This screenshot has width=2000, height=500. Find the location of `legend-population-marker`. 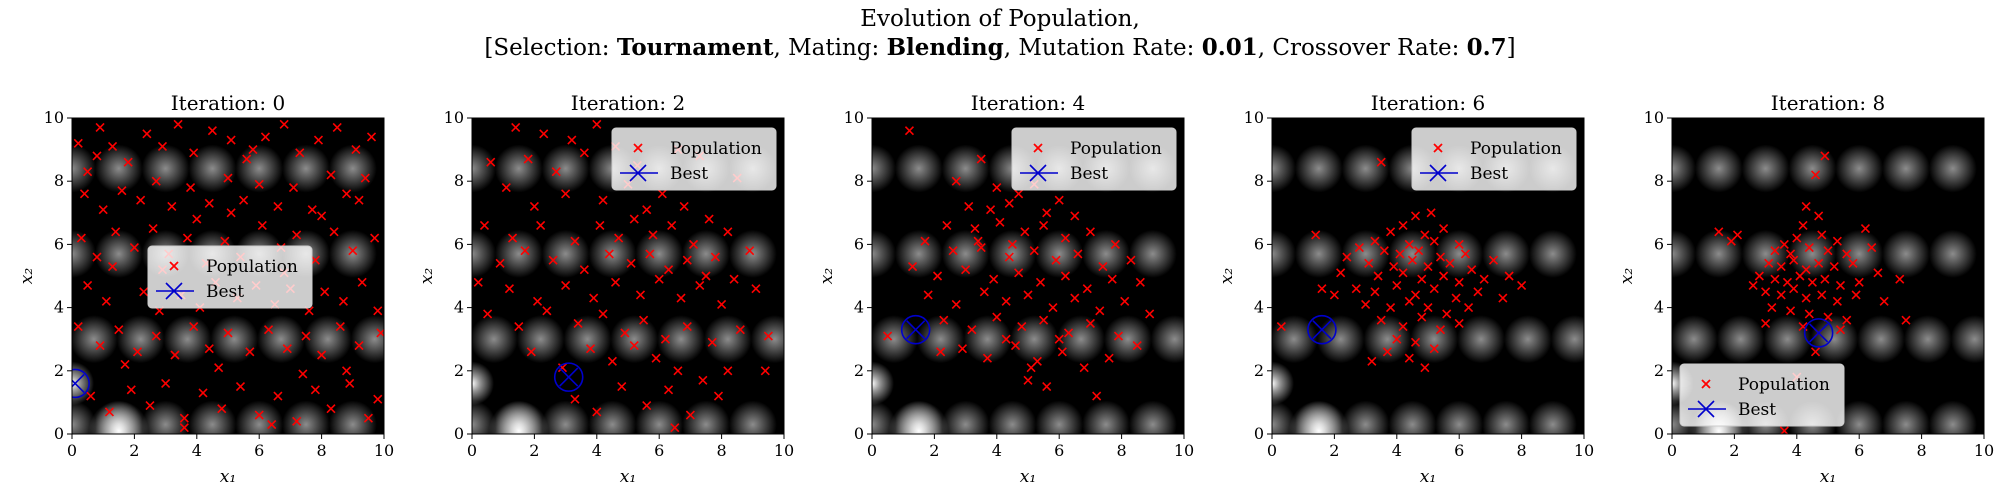

legend-population-marker is located at coordinates (638, 148).